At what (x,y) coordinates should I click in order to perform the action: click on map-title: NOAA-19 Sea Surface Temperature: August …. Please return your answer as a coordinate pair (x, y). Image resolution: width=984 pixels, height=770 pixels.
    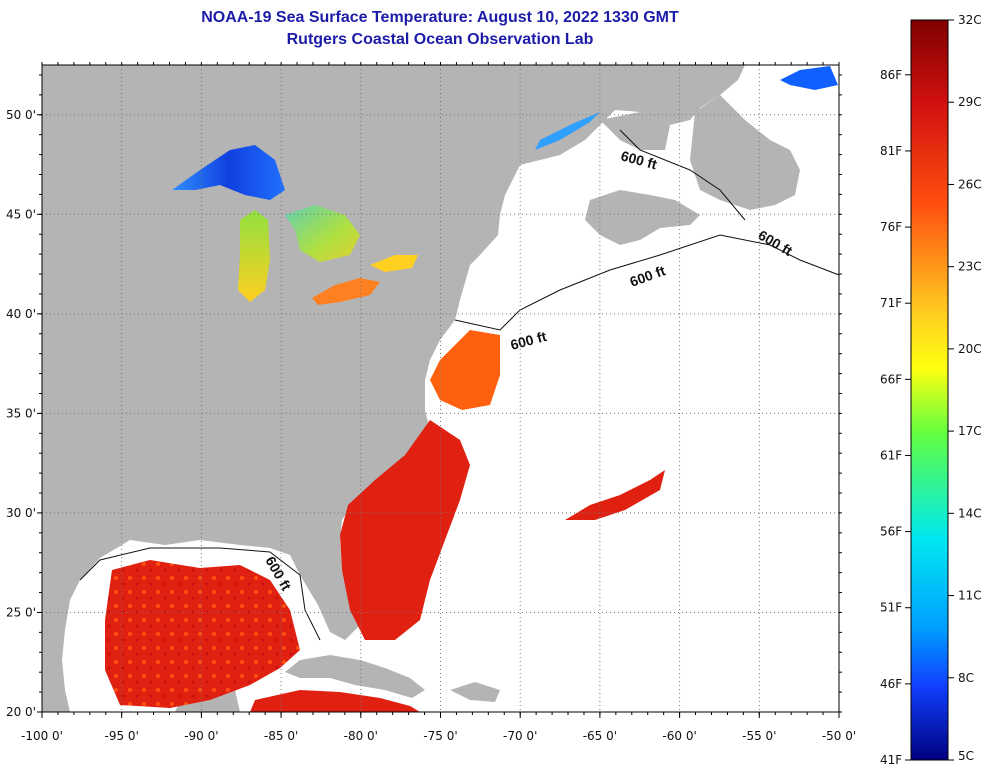
    Looking at the image, I should click on (440, 29).